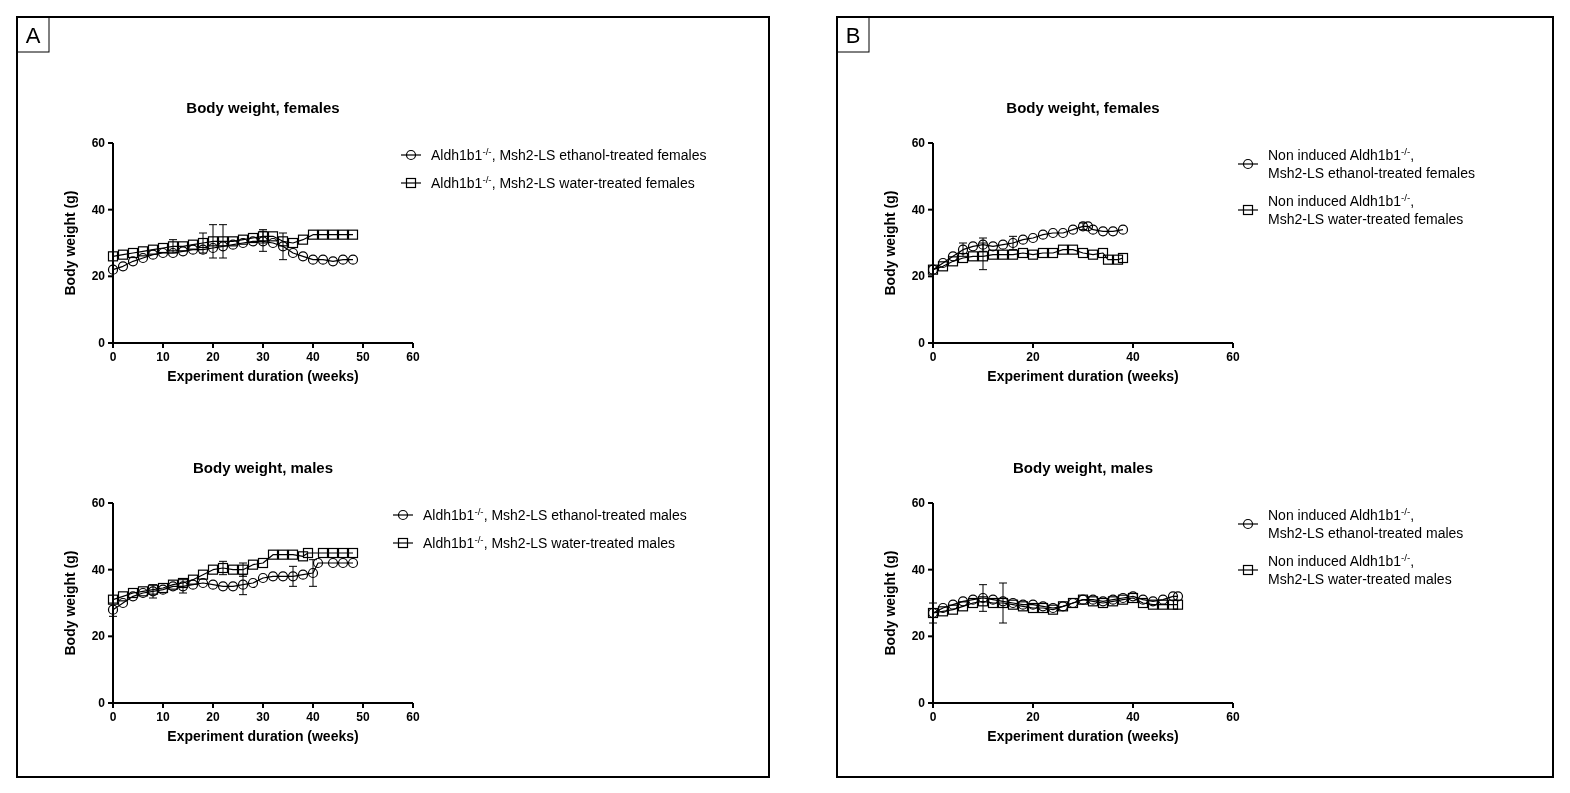  I want to click on legend-label: Non induced Aldh1b1$^{-/-}$, Msh2-LS water-treated males, so click(1360, 569).